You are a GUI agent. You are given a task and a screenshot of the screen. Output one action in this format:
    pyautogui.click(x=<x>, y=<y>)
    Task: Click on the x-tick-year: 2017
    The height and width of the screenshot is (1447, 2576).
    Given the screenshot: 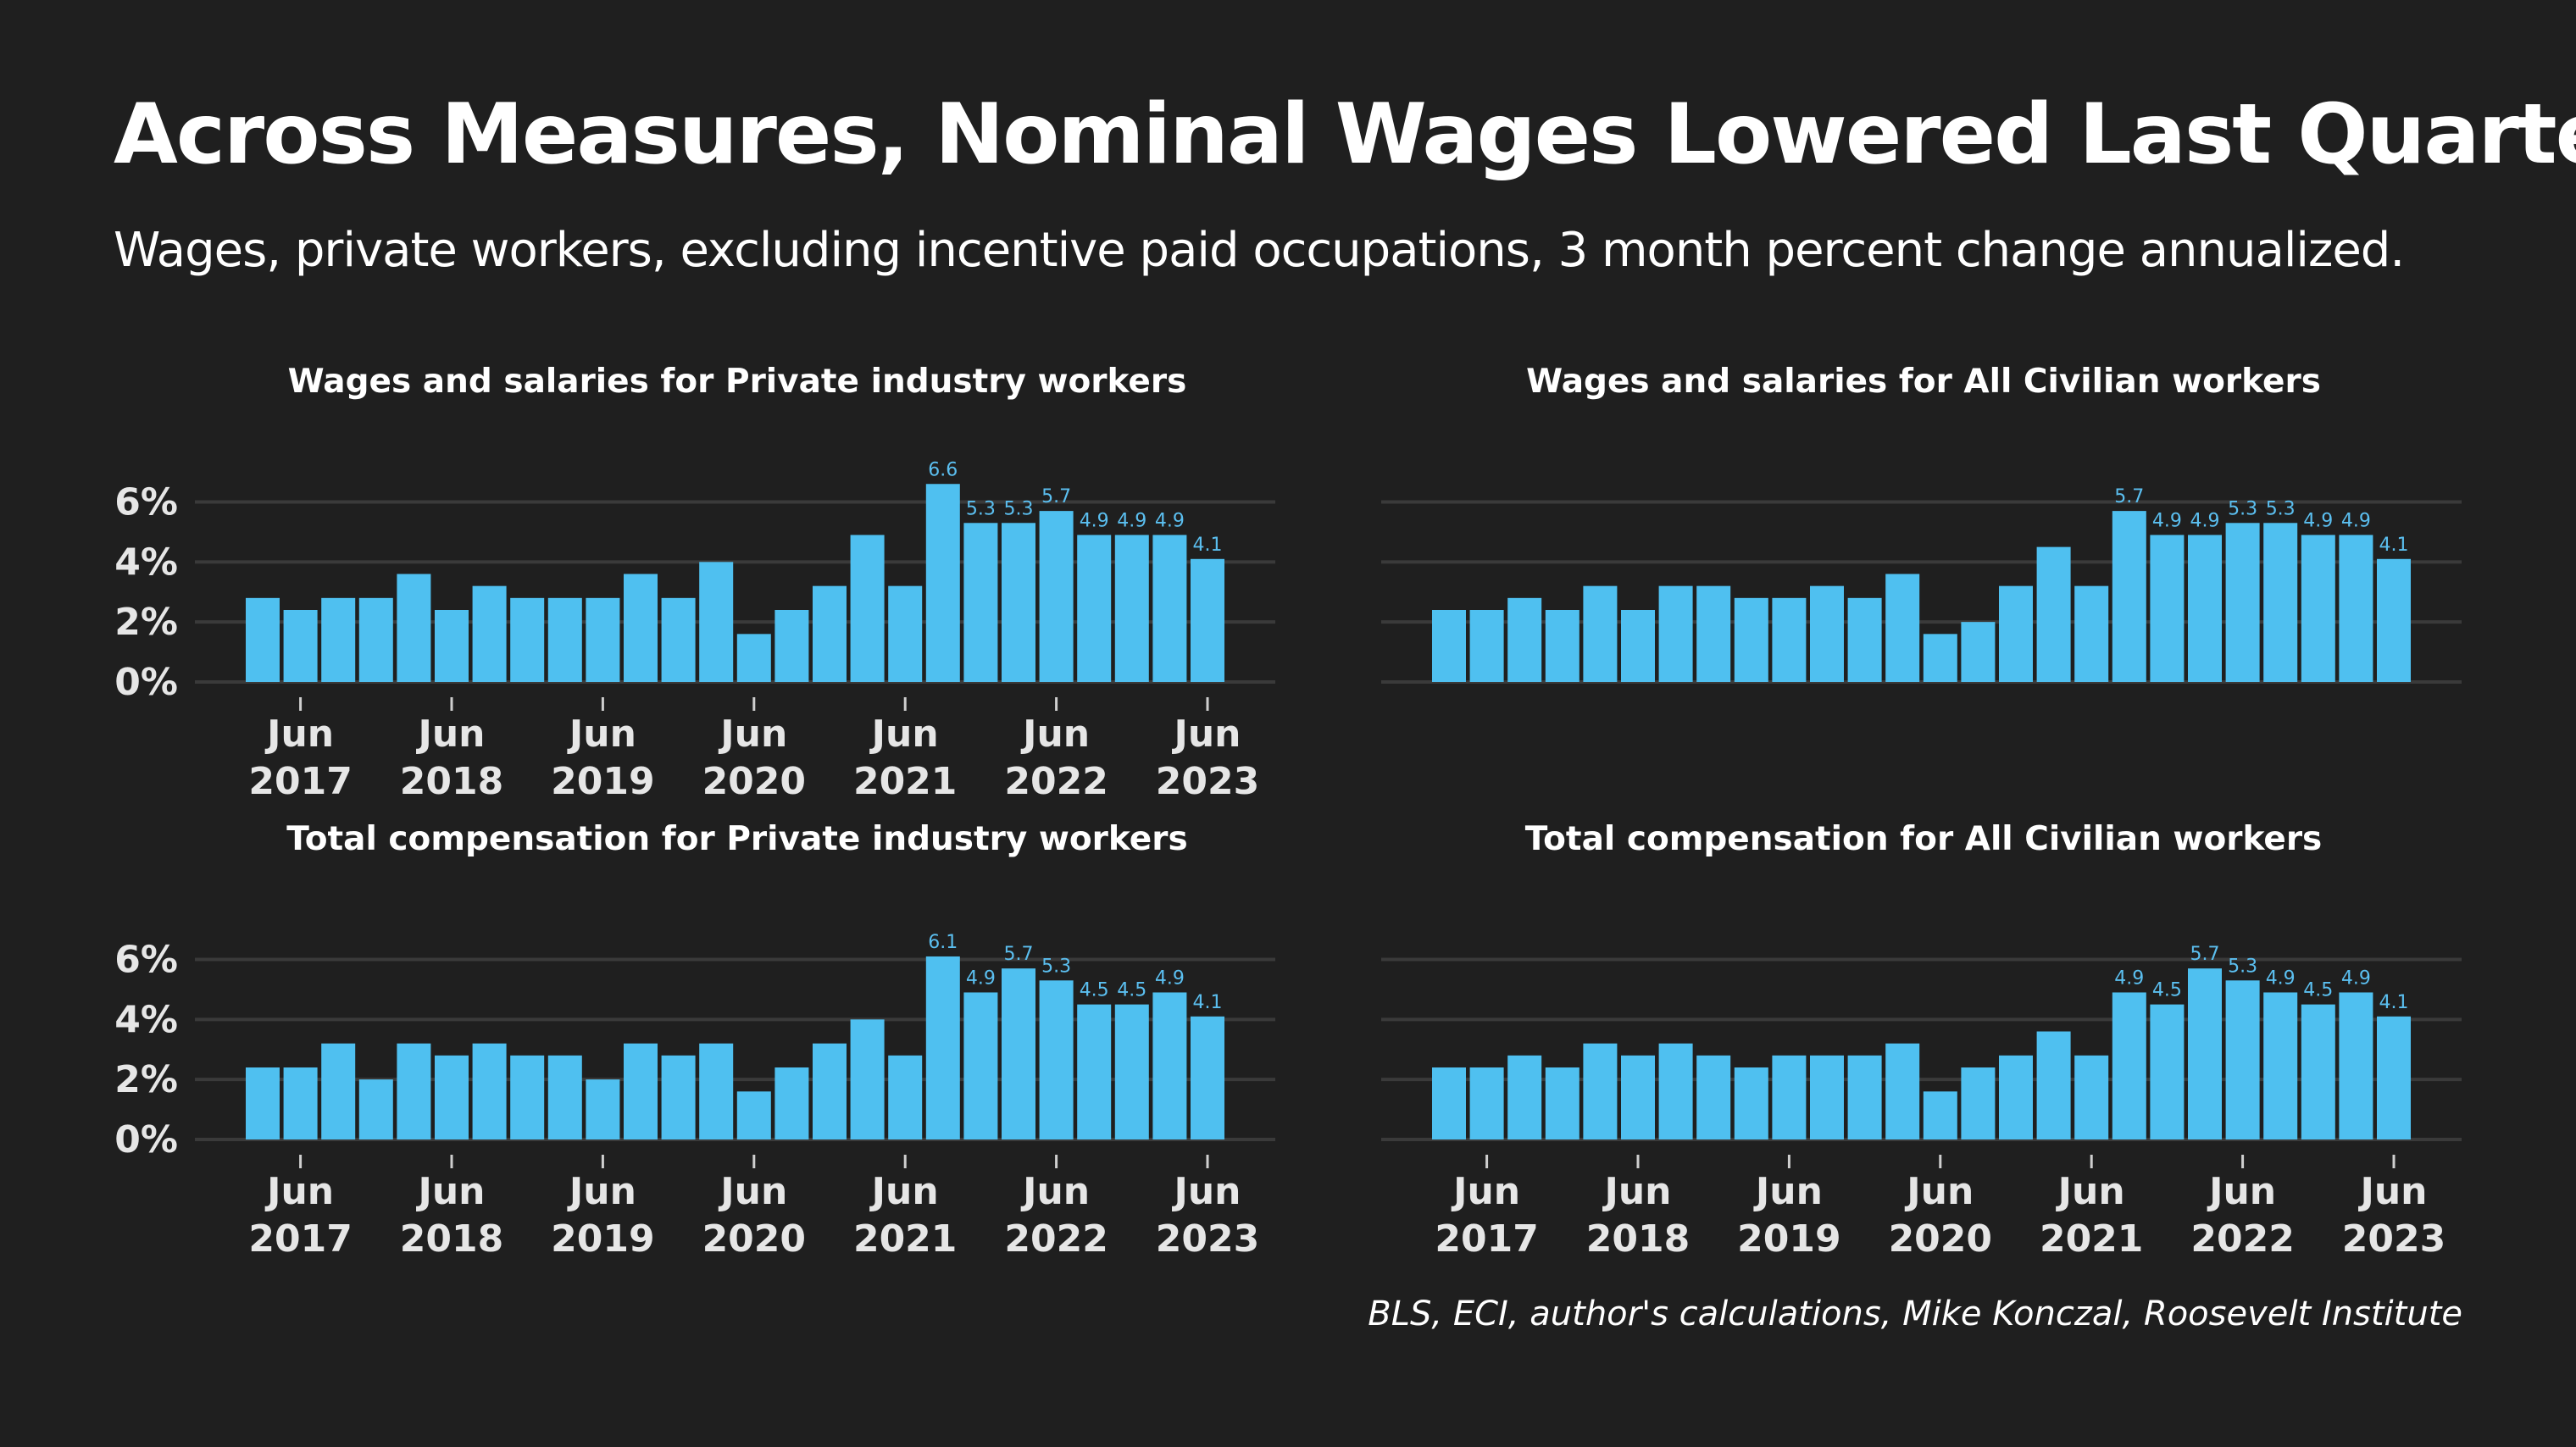 What is the action you would take?
    pyautogui.click(x=300, y=1239)
    